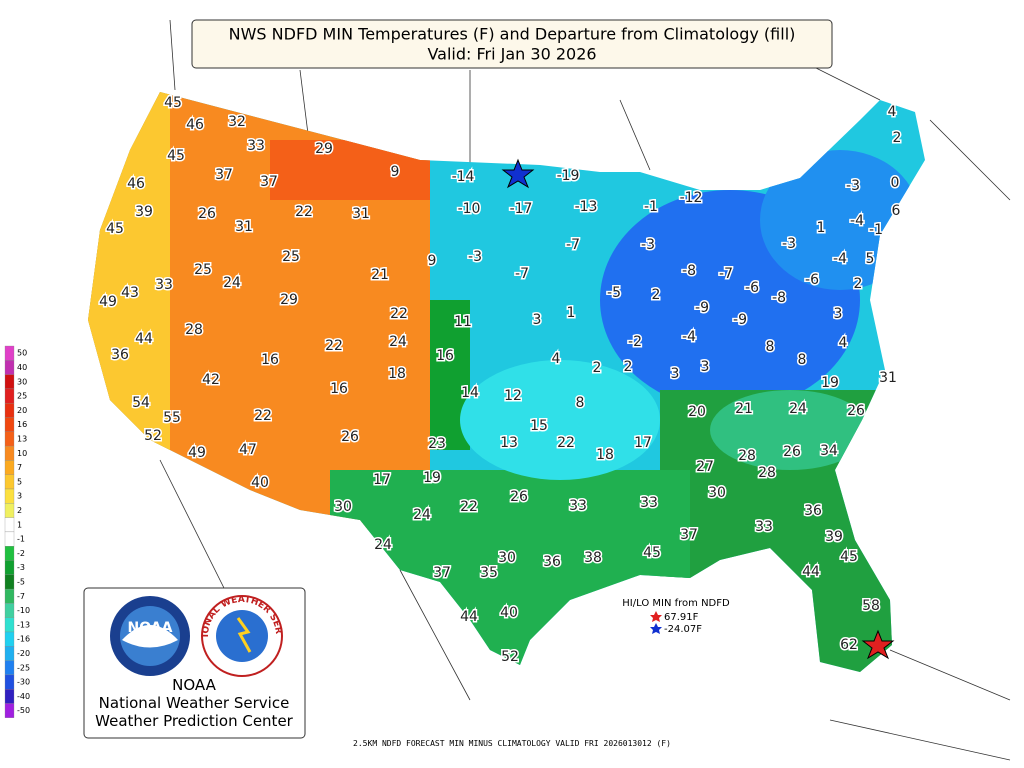 This screenshot has height=768, width=1024. Describe the element at coordinates (681, 617) in the screenshot. I see `hilo-high: 67.91F` at that location.